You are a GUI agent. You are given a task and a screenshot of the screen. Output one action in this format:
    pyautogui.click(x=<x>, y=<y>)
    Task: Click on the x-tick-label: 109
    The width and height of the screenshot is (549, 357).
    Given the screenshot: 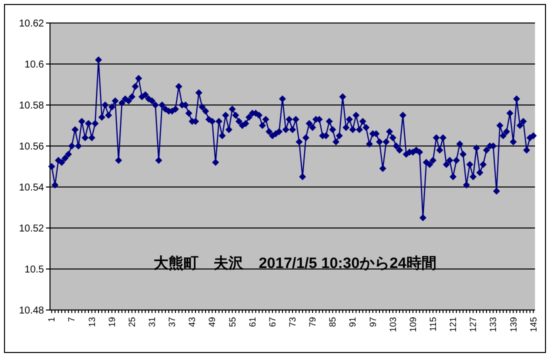 What is the action you would take?
    pyautogui.click(x=413, y=324)
    